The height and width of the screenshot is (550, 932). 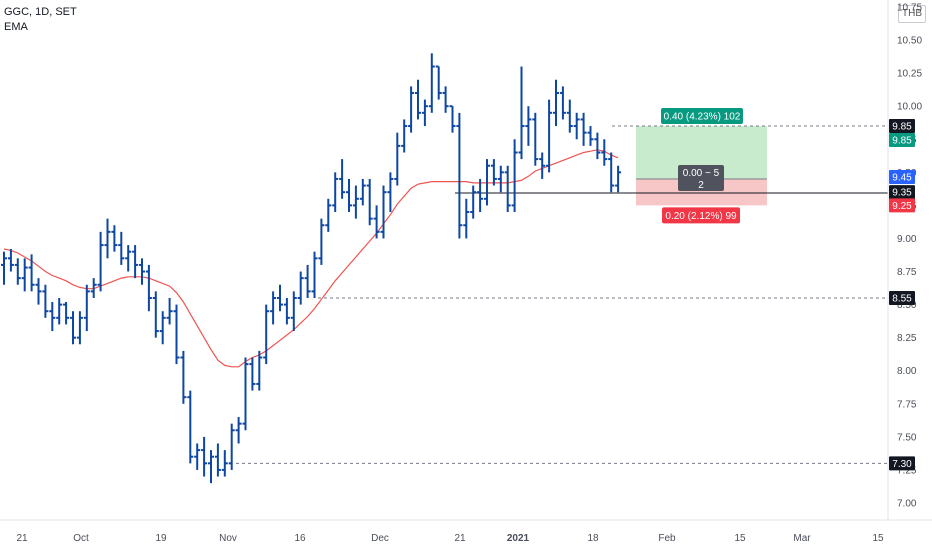 I want to click on price-axis-label-text: 9.25, so click(x=902, y=206).